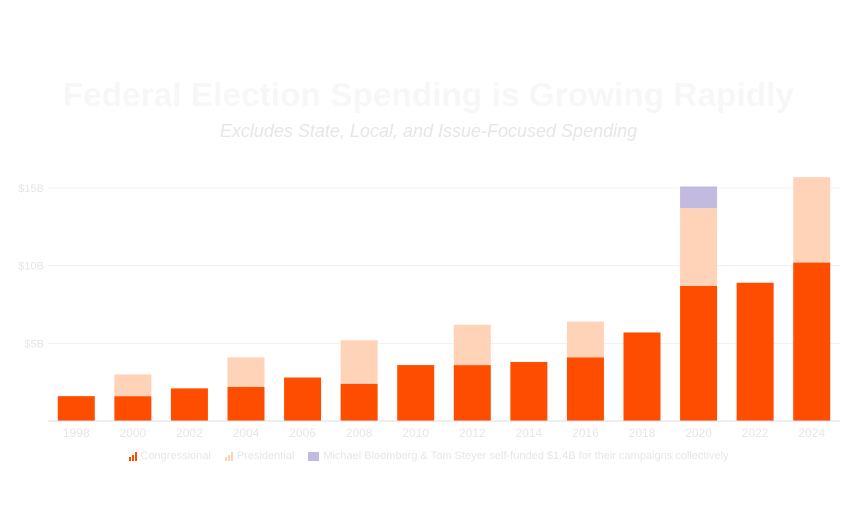 The image size is (857, 522). Describe the element at coordinates (415, 433) in the screenshot. I see `x-tick-label: 2010` at that location.